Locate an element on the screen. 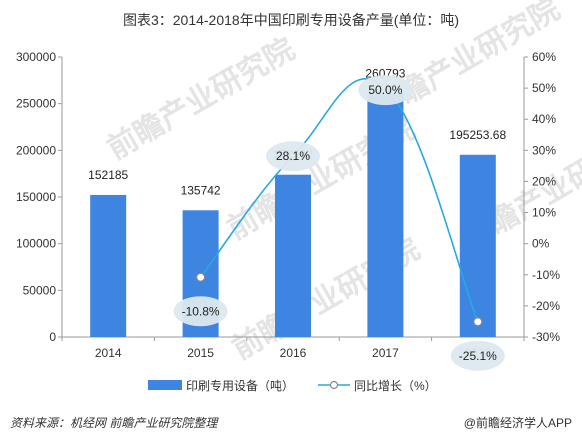 This screenshot has width=582, height=439. y-tick-label-right: -20% is located at coordinates (546, 306).